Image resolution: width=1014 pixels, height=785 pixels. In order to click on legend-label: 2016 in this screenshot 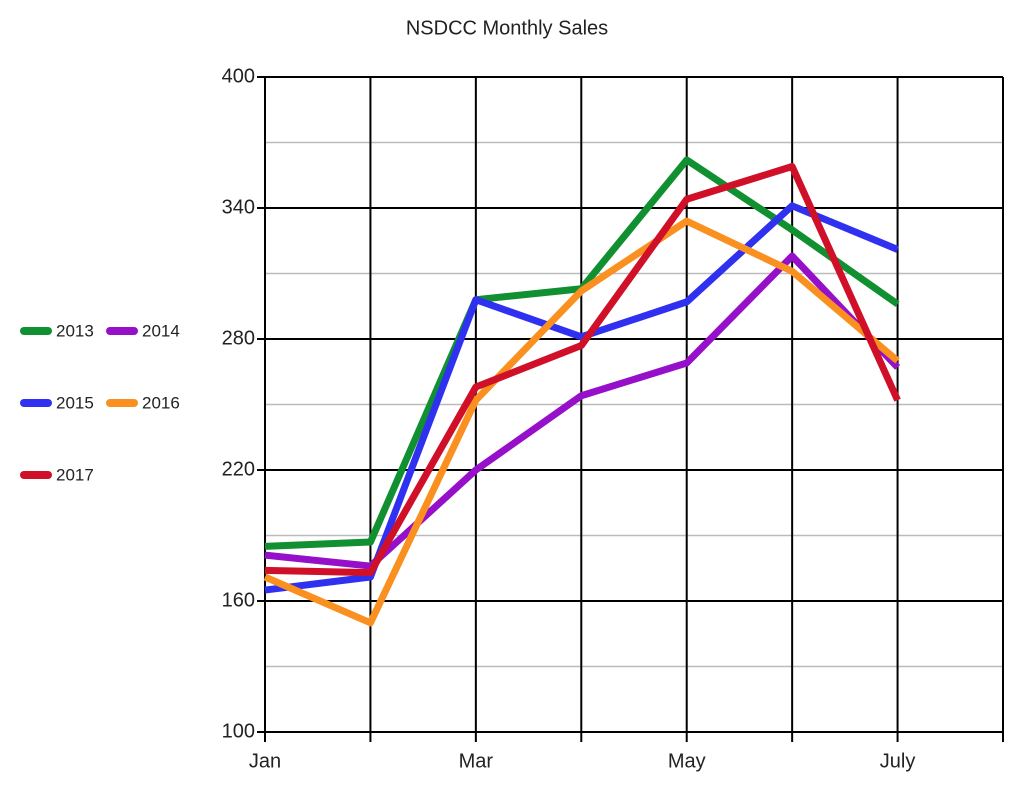, I will do `click(161, 402)`.